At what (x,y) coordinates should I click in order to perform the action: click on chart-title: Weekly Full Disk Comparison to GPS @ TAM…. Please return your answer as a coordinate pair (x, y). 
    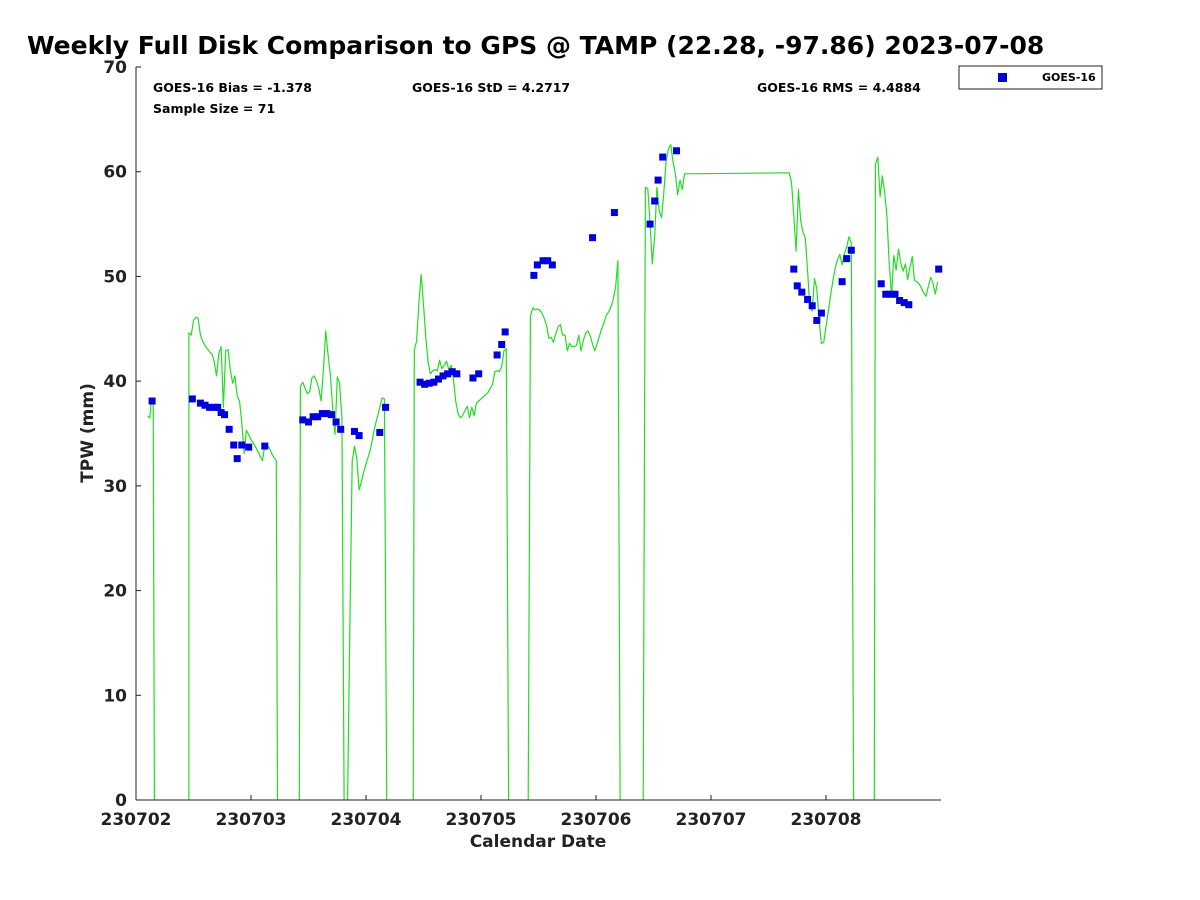
    Looking at the image, I should click on (535, 45).